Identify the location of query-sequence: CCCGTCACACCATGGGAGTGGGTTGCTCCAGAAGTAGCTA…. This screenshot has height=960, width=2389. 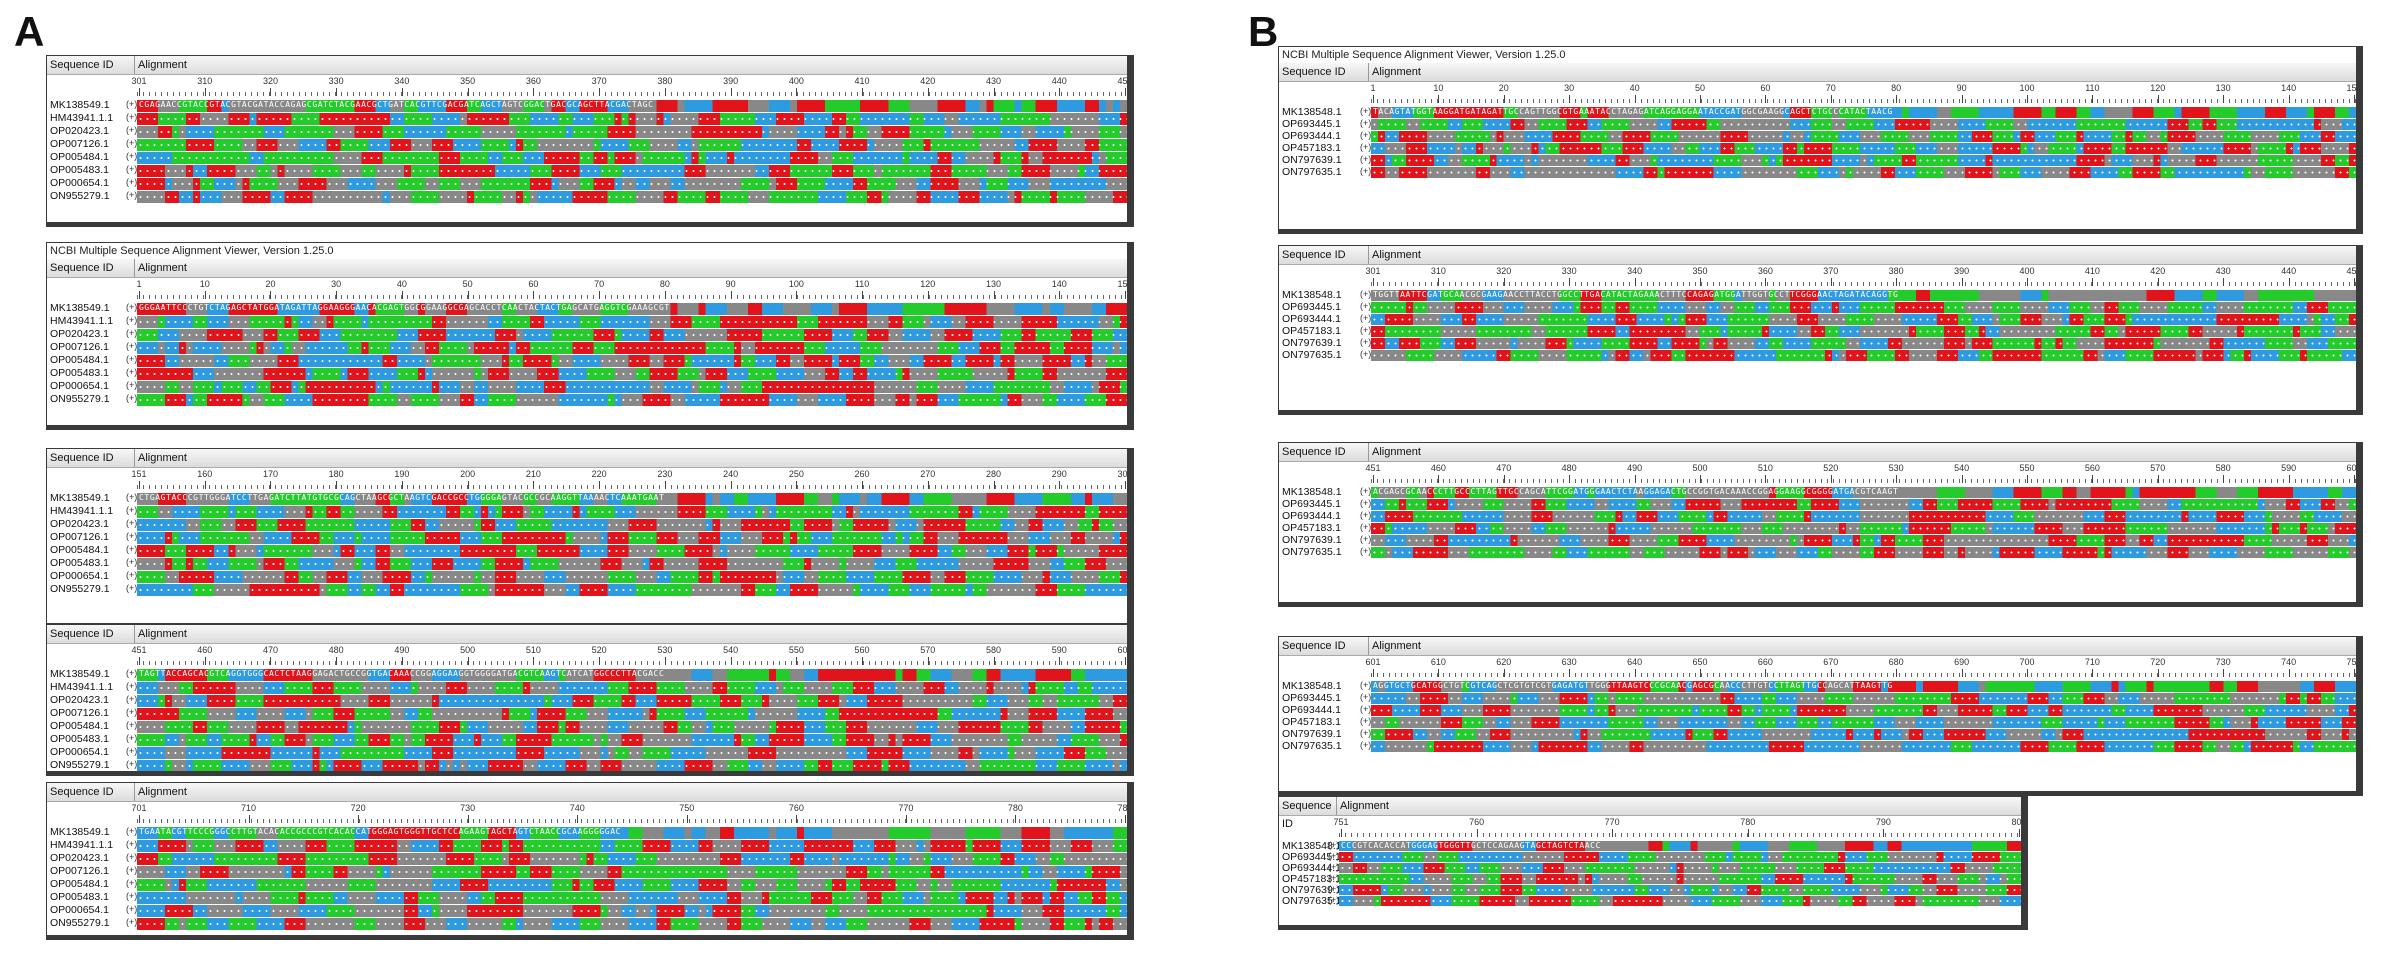
(1471, 845).